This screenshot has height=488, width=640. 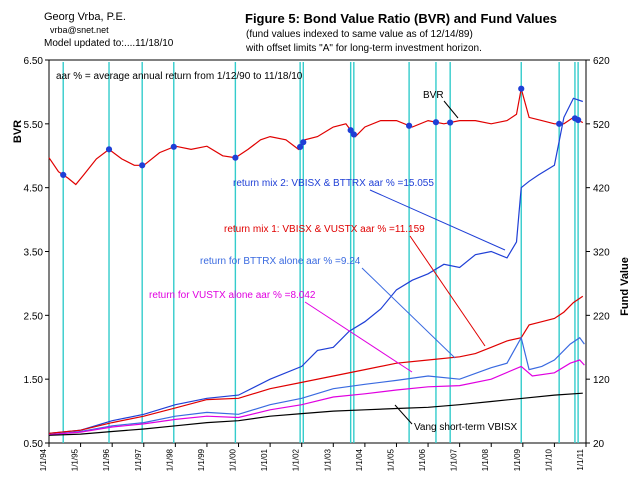 I want to click on x-axis-tick-label: 1/1/01, so click(x=264, y=459).